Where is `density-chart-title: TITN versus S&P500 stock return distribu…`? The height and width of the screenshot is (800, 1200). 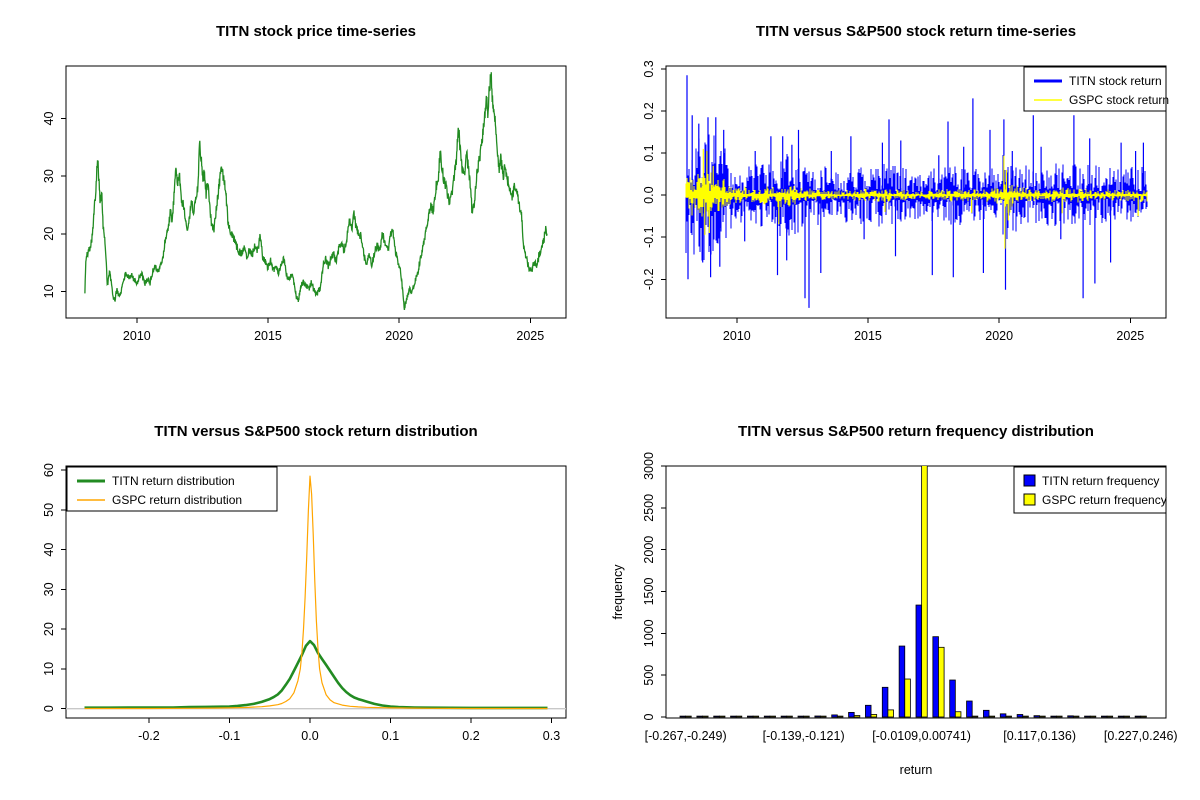 density-chart-title: TITN versus S&P500 stock return distribu… is located at coordinates (315, 431).